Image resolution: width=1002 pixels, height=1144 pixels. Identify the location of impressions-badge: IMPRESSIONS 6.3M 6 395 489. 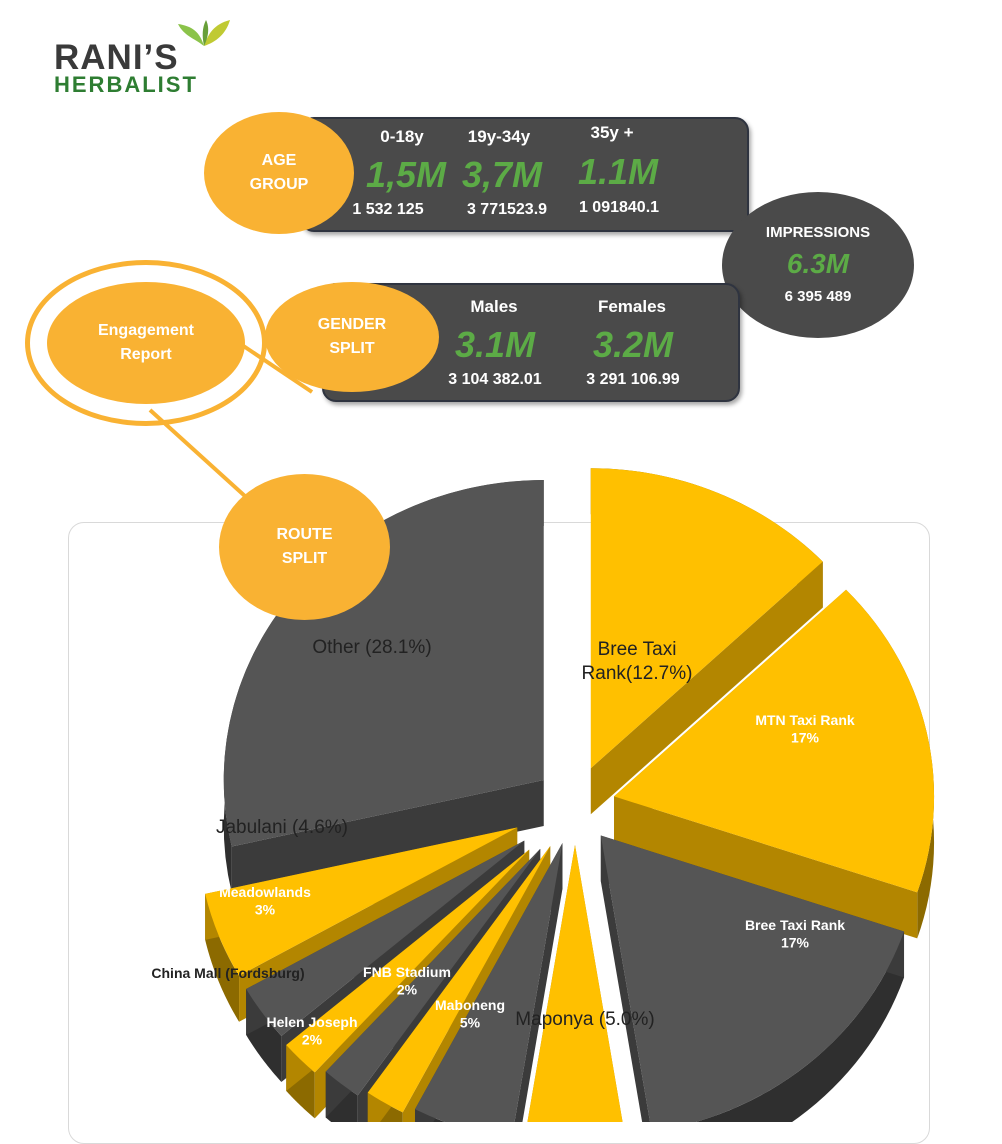
(818, 265).